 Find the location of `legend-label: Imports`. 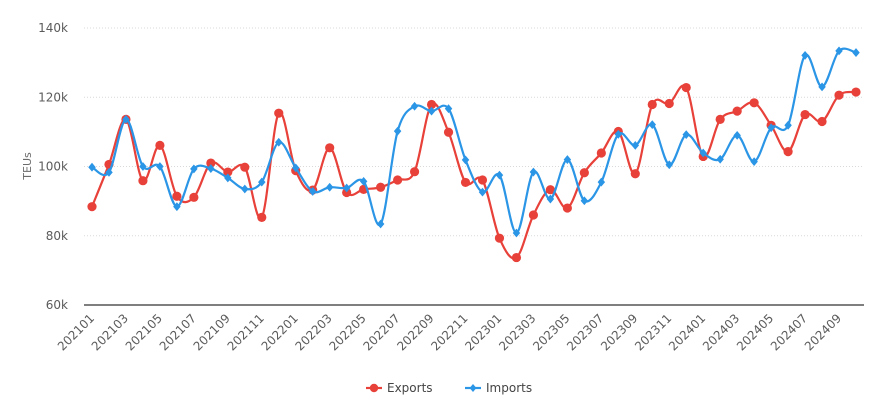

legend-label: Imports is located at coordinates (509, 388).